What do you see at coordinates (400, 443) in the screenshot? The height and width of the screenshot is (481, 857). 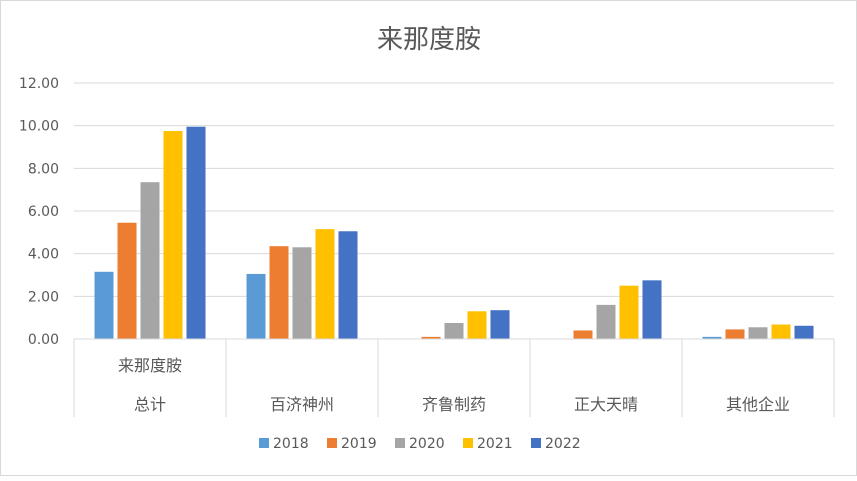 I see `legend-swatch-2020` at bounding box center [400, 443].